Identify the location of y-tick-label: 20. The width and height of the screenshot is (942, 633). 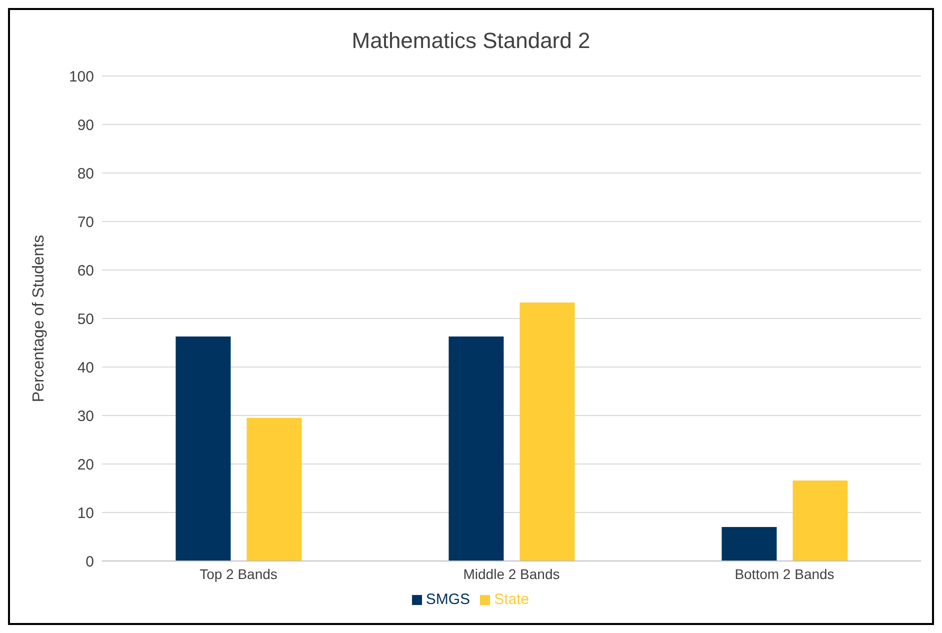
(85, 465).